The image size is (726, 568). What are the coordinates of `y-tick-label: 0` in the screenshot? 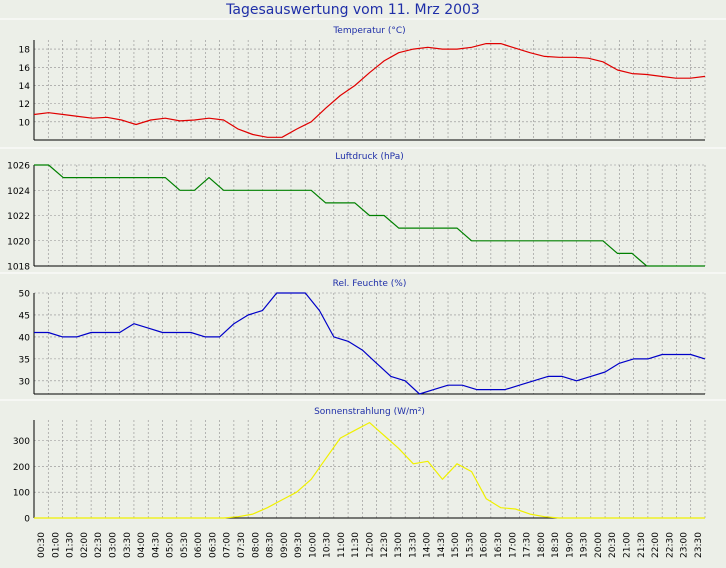 It's located at (27, 520).